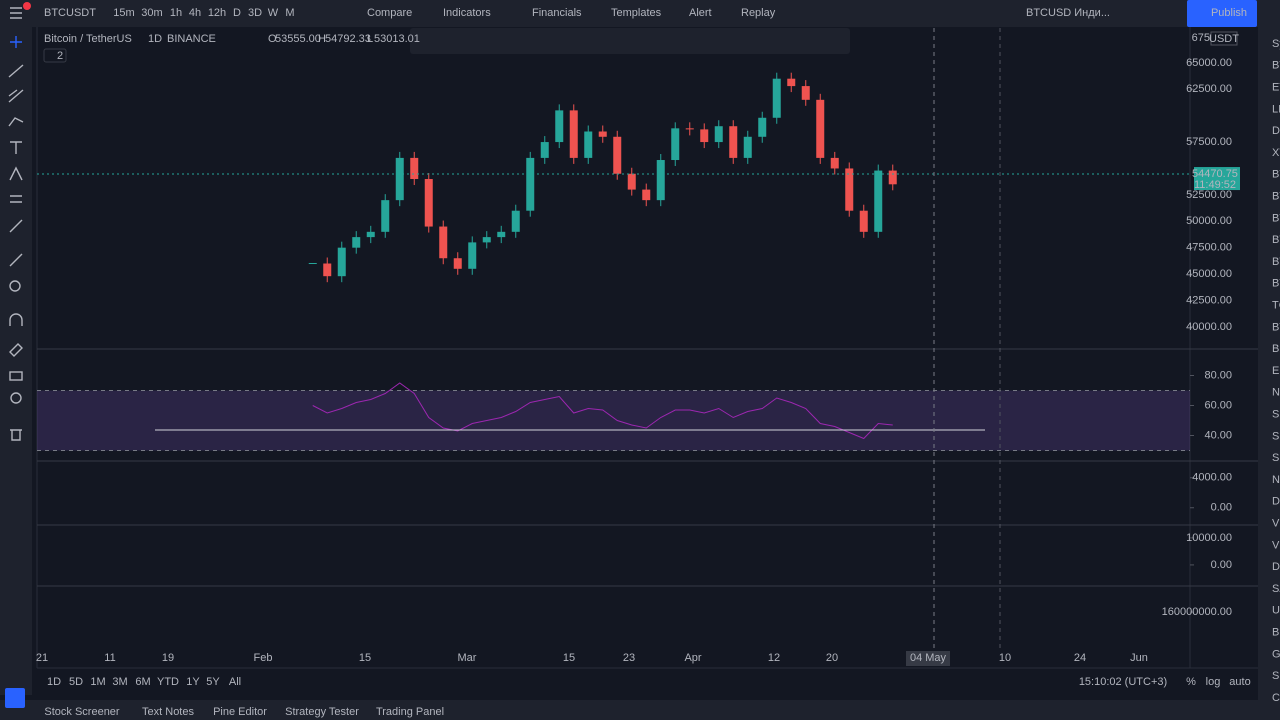  I want to click on watchlist-item: G, so click(1276, 654).